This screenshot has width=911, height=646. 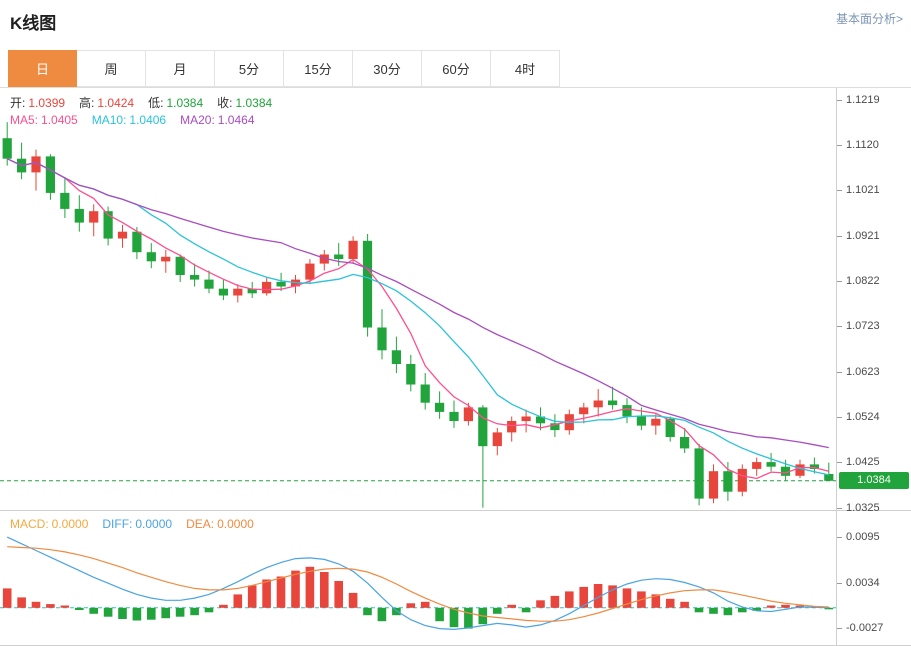 I want to click on y-axis-label: 1.0524, so click(x=858, y=417).